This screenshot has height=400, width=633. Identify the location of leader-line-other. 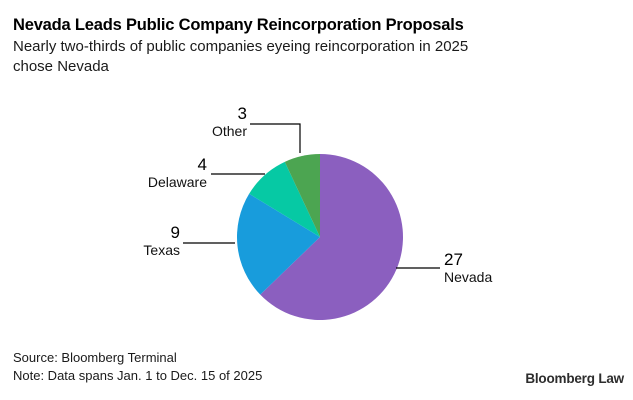
(275, 138).